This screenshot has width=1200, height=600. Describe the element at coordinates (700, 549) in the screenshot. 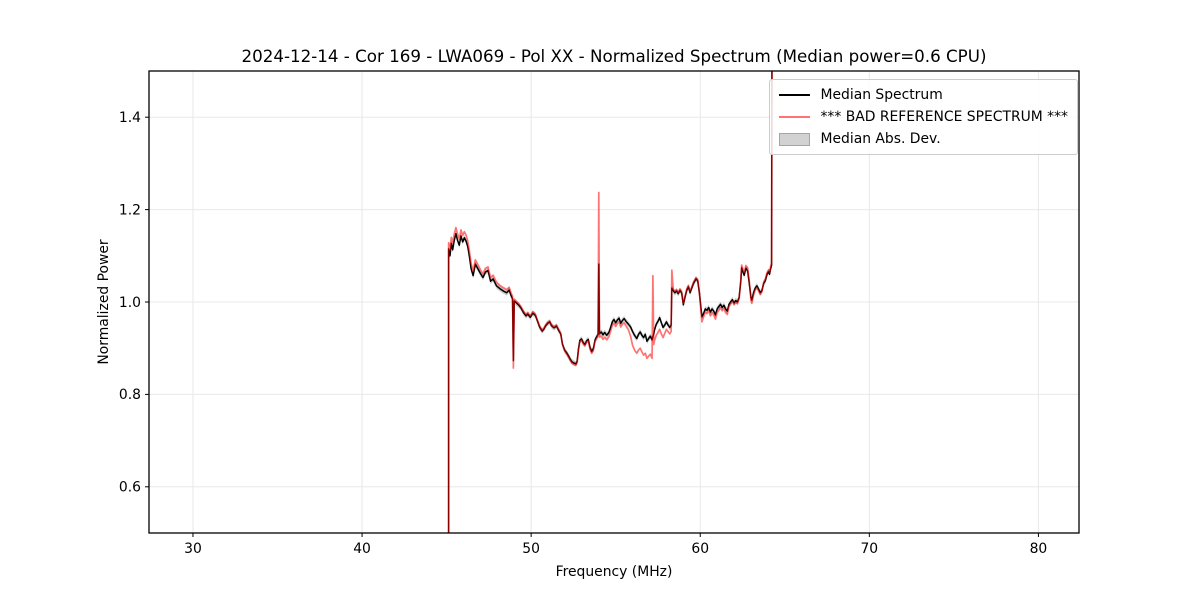

I see `x-tick-label: 60` at that location.